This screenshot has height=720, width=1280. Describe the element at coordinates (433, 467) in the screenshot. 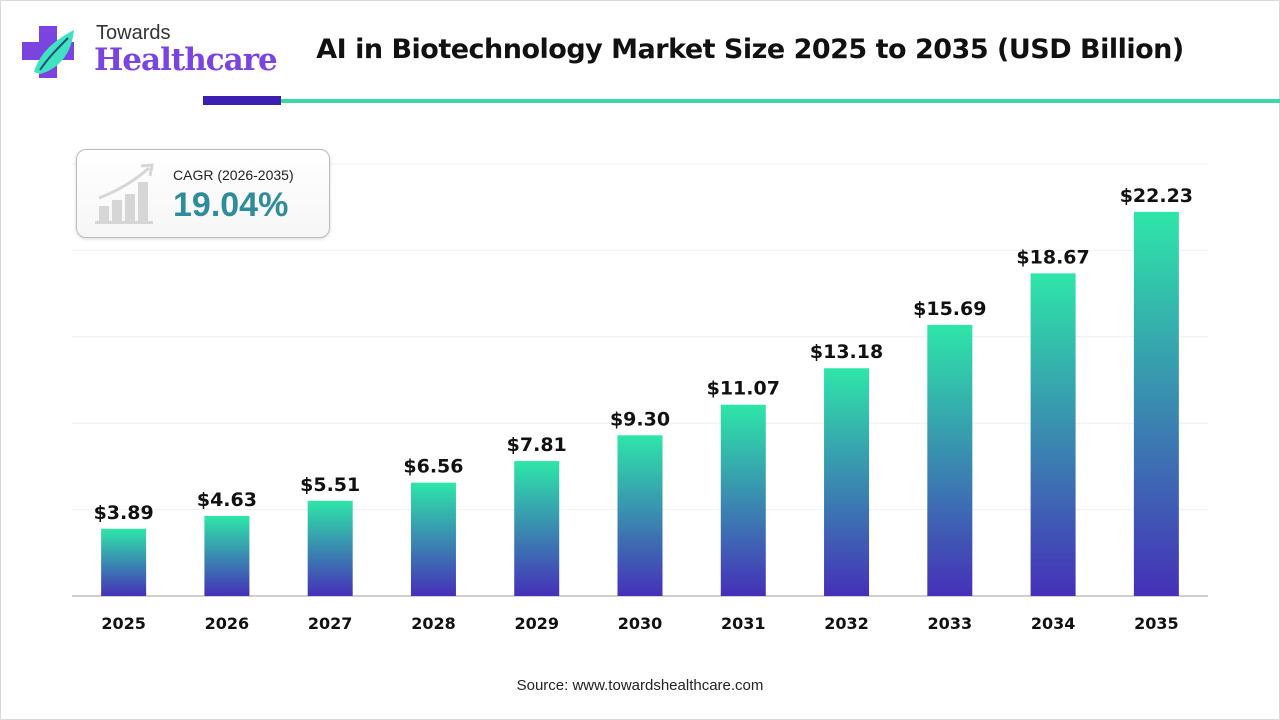

I see `data-label: $6.56` at that location.